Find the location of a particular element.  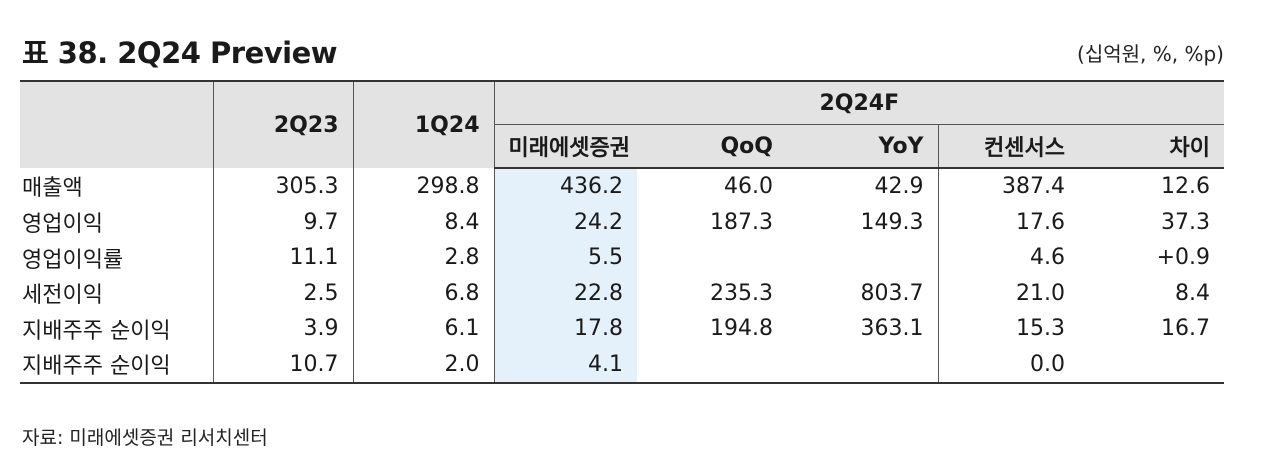

cell-yoy: 42.9 is located at coordinates (899, 187).